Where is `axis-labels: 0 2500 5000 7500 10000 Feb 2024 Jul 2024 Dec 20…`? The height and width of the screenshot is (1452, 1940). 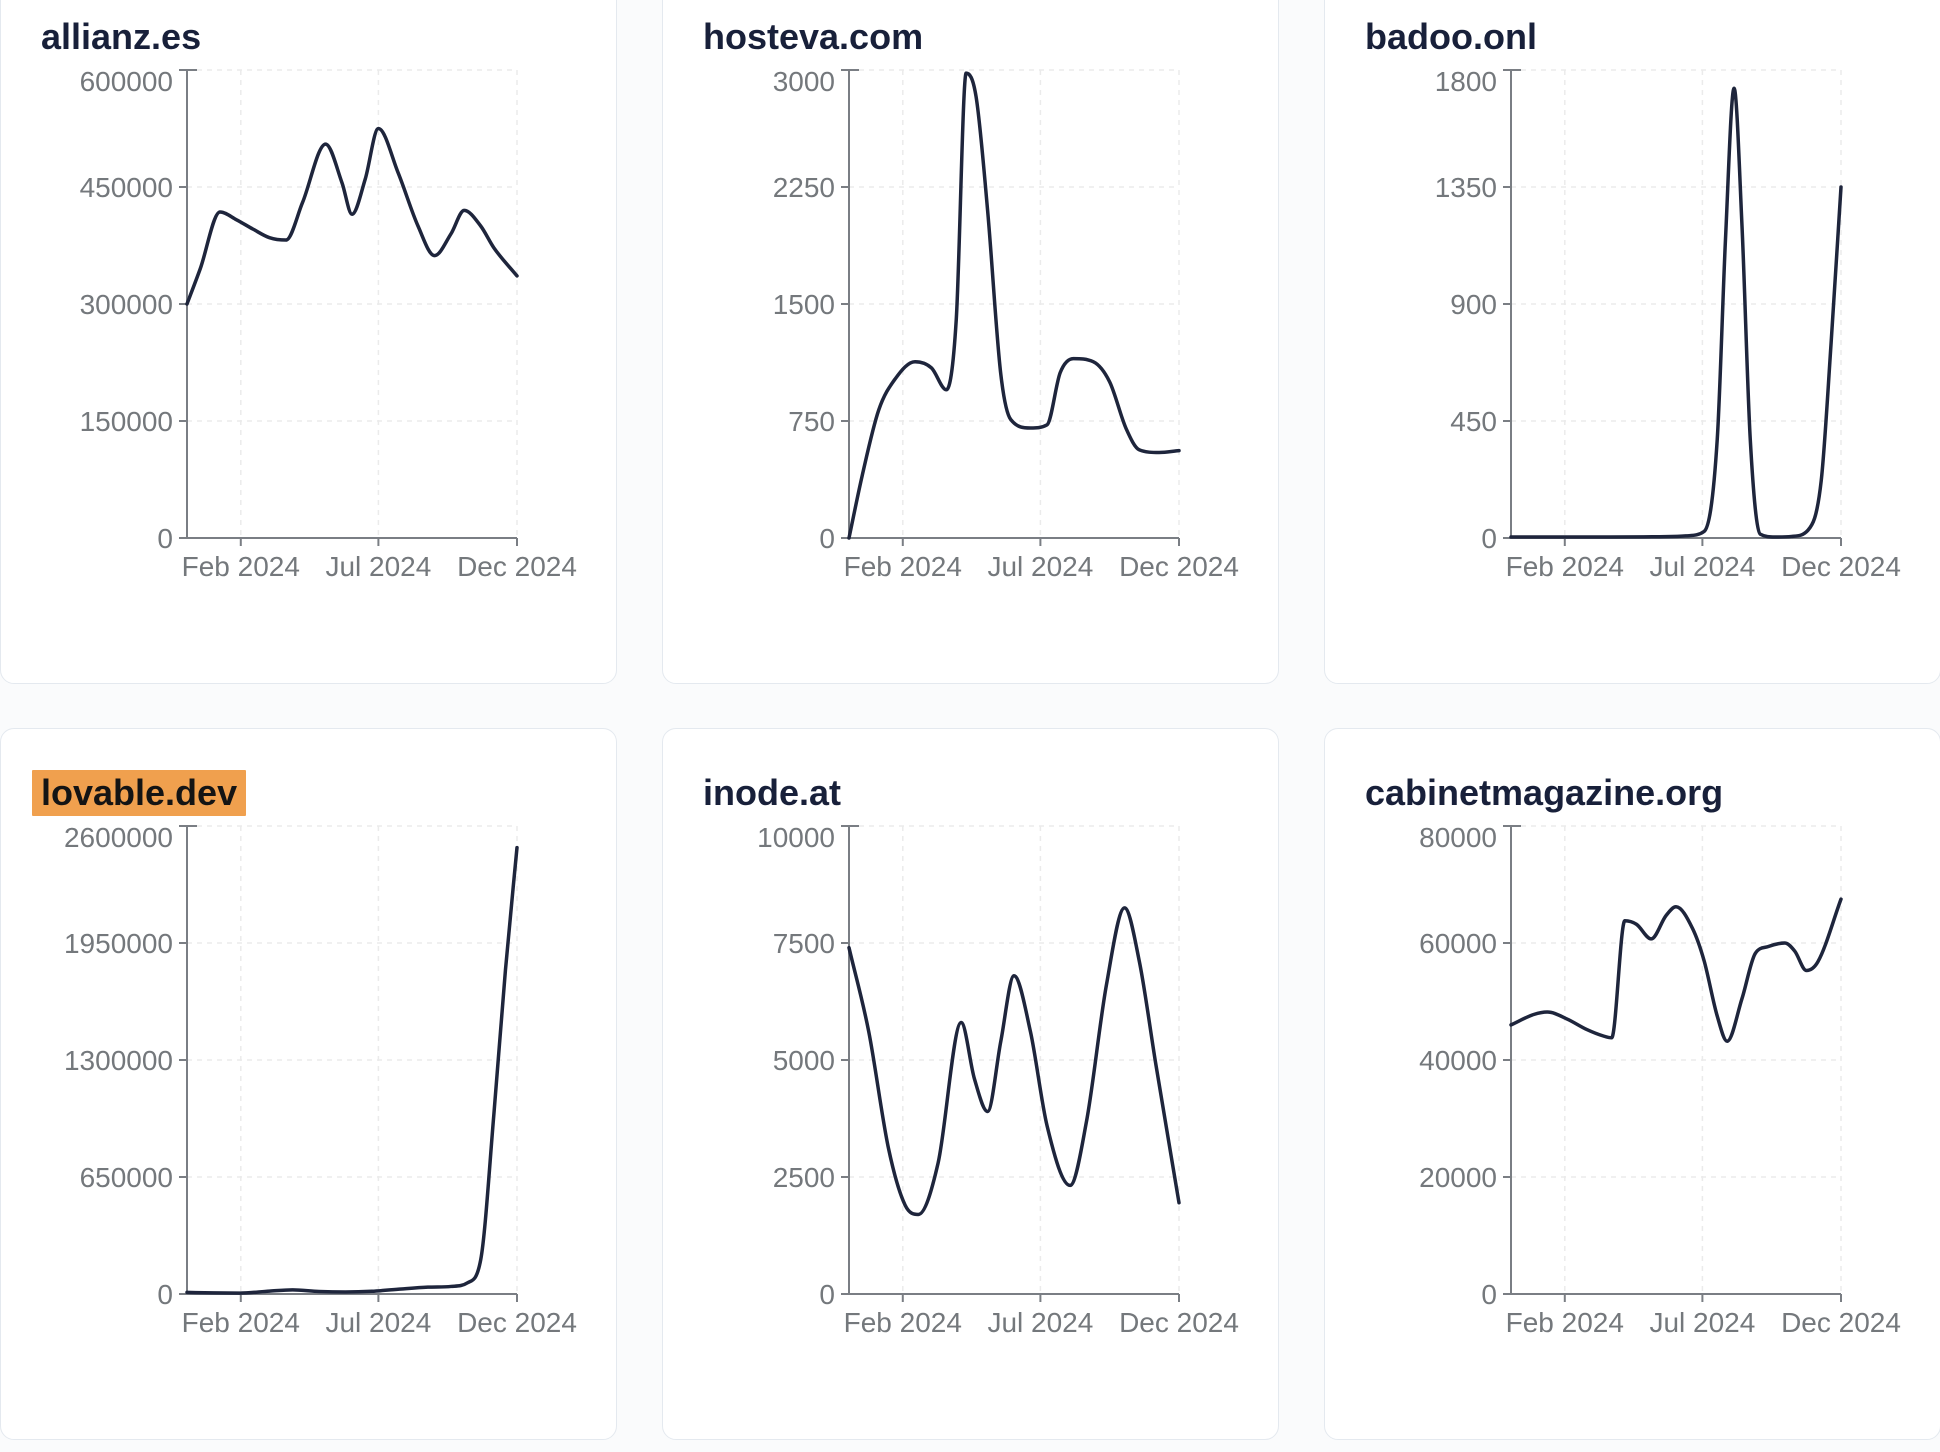
axis-labels: 0 2500 5000 7500 10000 Feb 2024 Jul 2024 Dec 20… is located at coordinates (998, 1080).